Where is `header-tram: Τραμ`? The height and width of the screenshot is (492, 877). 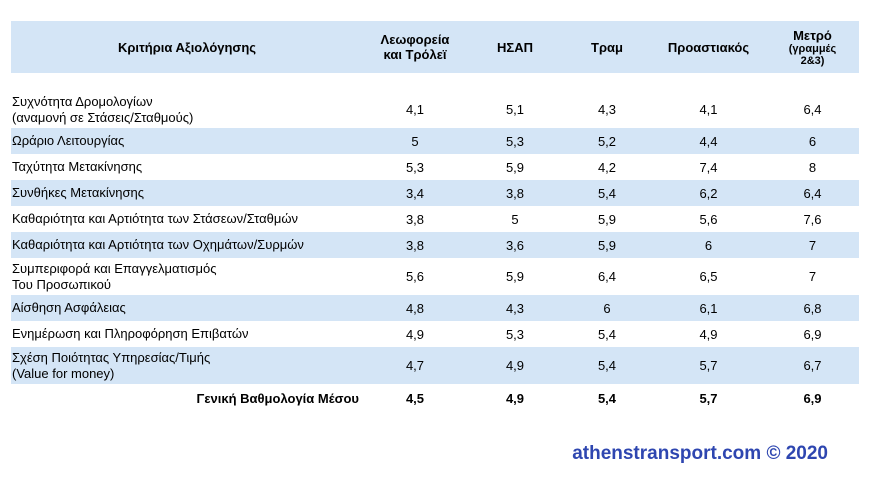 header-tram: Τραμ is located at coordinates (607, 47).